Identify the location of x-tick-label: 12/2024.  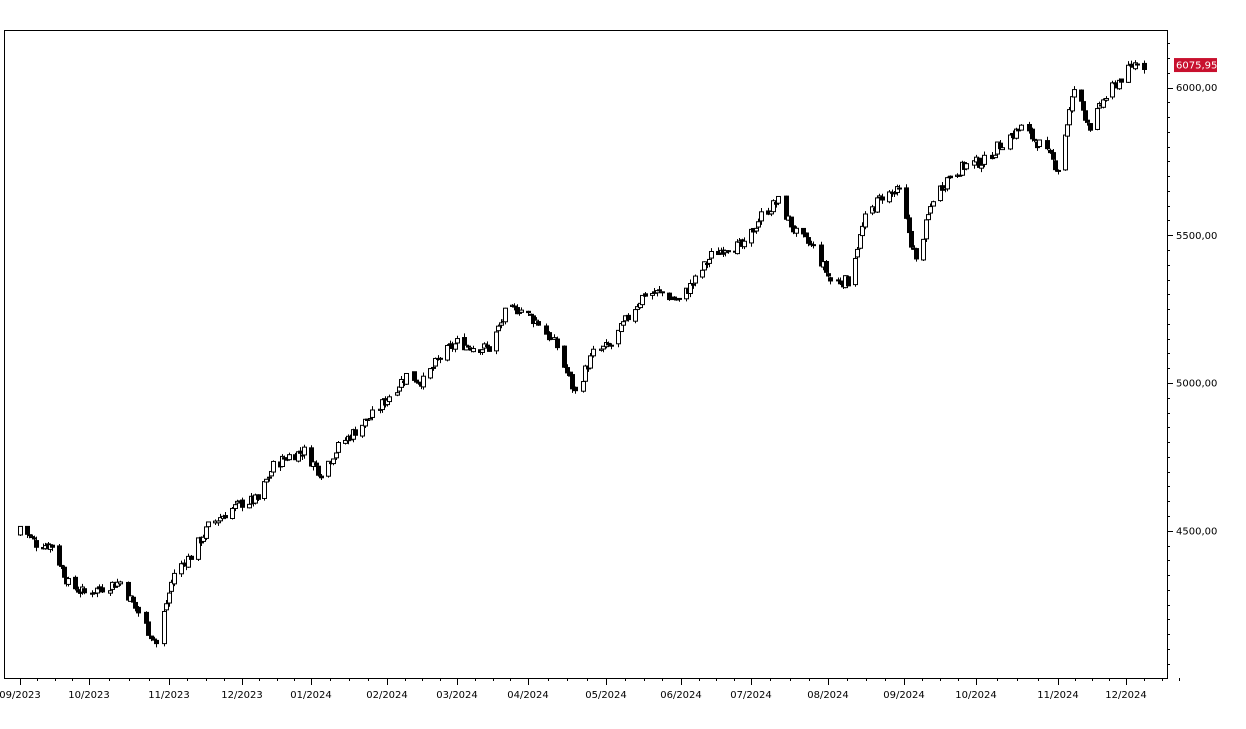
(1126, 695).